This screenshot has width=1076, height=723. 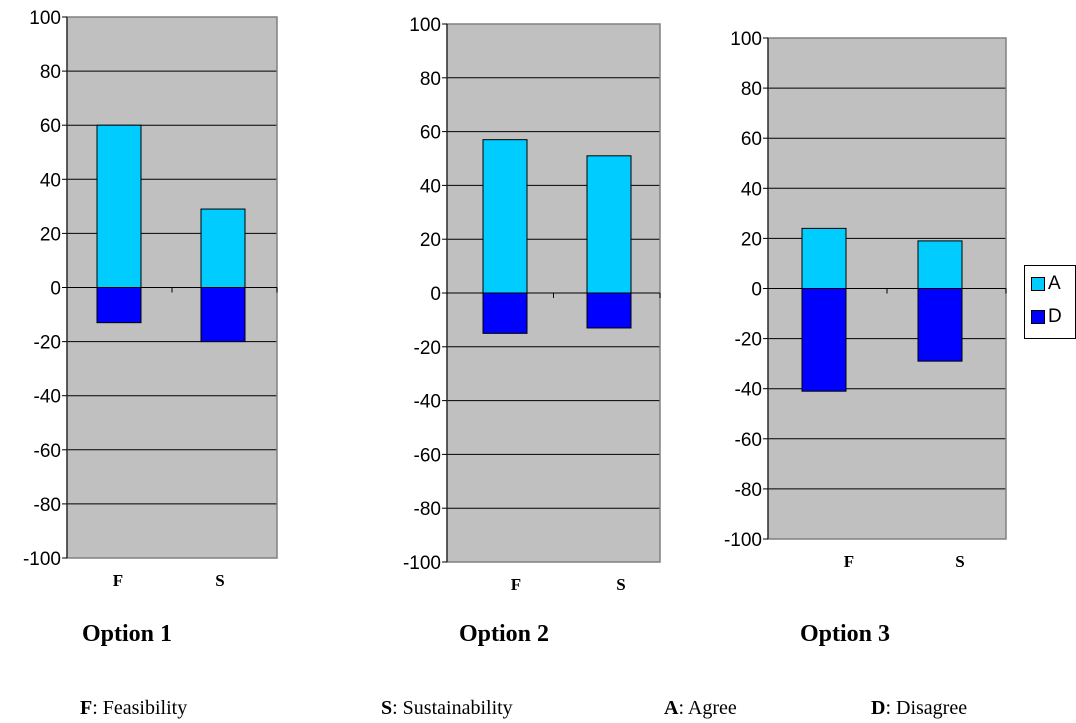 I want to click on footer-text-d: : Disagree, so click(x=926, y=708).